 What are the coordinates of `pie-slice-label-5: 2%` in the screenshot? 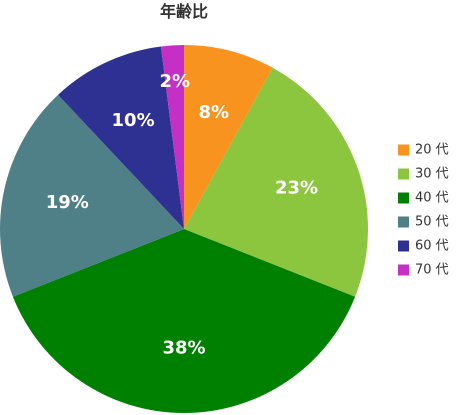 It's located at (174, 81).